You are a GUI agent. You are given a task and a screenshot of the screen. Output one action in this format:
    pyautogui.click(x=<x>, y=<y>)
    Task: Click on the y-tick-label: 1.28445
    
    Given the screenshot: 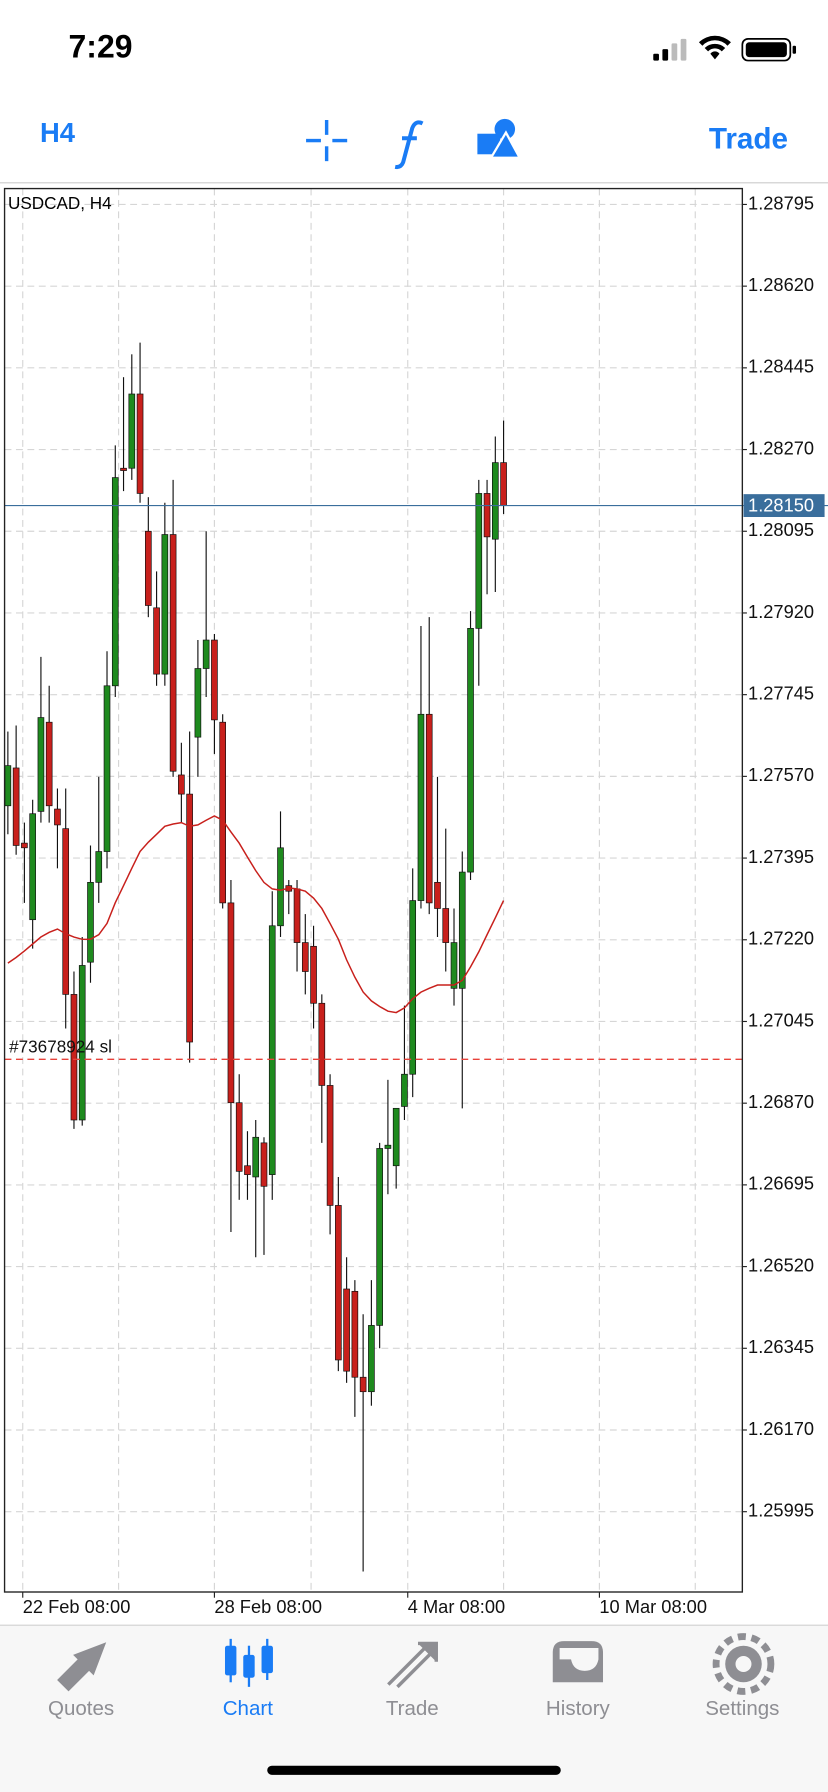 What is the action you would take?
    pyautogui.click(x=781, y=366)
    